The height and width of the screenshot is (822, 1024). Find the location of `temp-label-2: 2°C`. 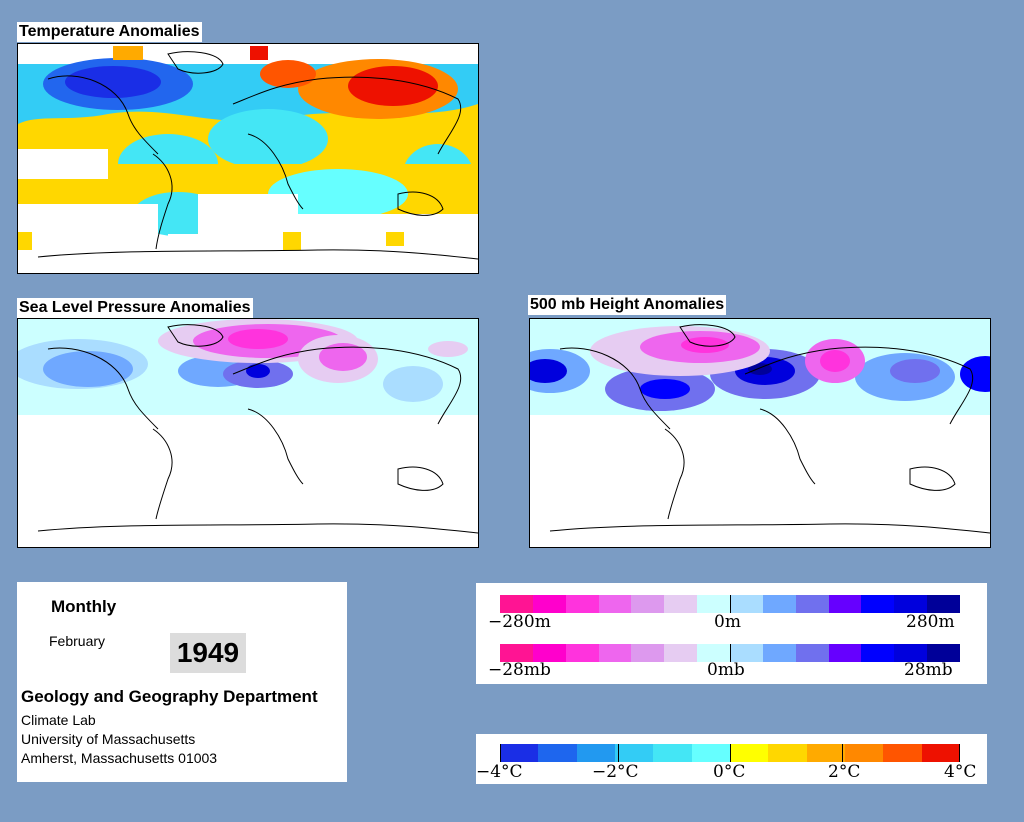

temp-label-2: 2°C is located at coordinates (844, 772).